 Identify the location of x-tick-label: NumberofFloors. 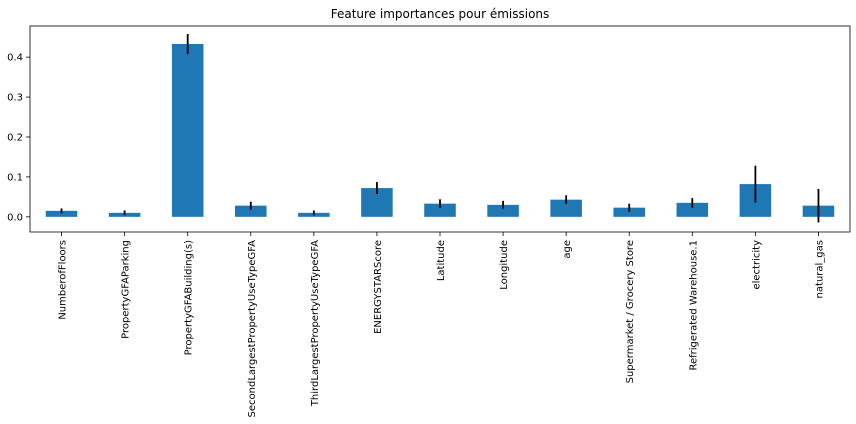
(63, 280).